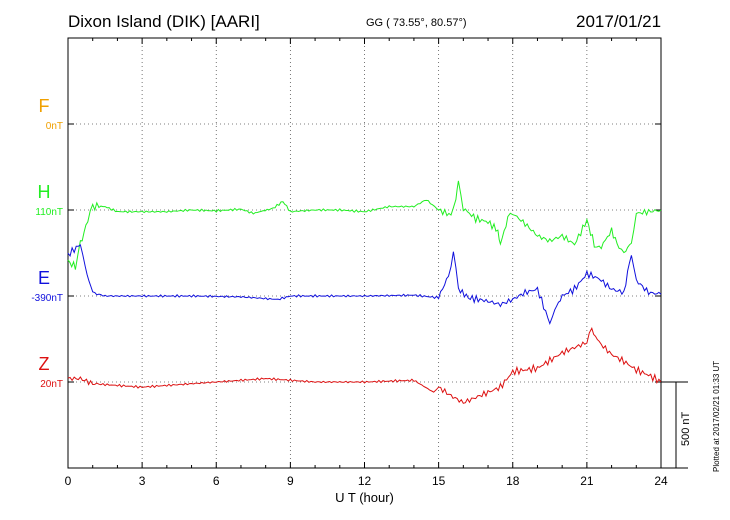  Describe the element at coordinates (439, 481) in the screenshot. I see `x-tick-label: 15` at that location.